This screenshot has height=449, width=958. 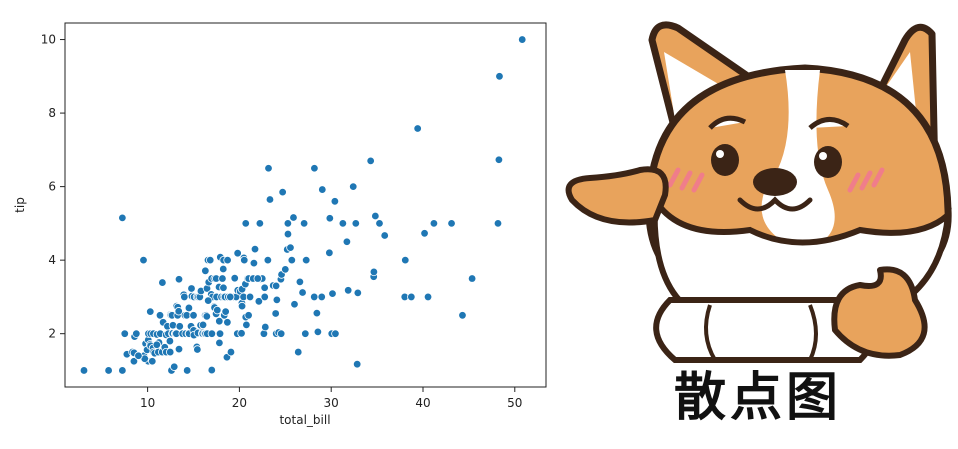 I want to click on x-tick-label: 20, so click(x=239, y=403).